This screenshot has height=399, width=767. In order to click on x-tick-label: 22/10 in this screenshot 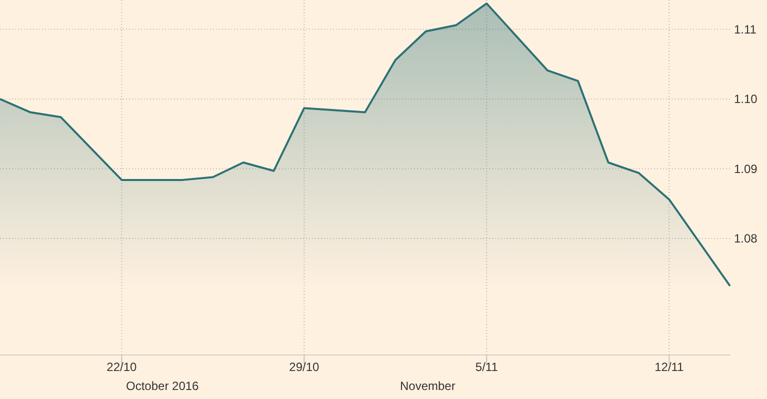, I will do `click(122, 367)`.